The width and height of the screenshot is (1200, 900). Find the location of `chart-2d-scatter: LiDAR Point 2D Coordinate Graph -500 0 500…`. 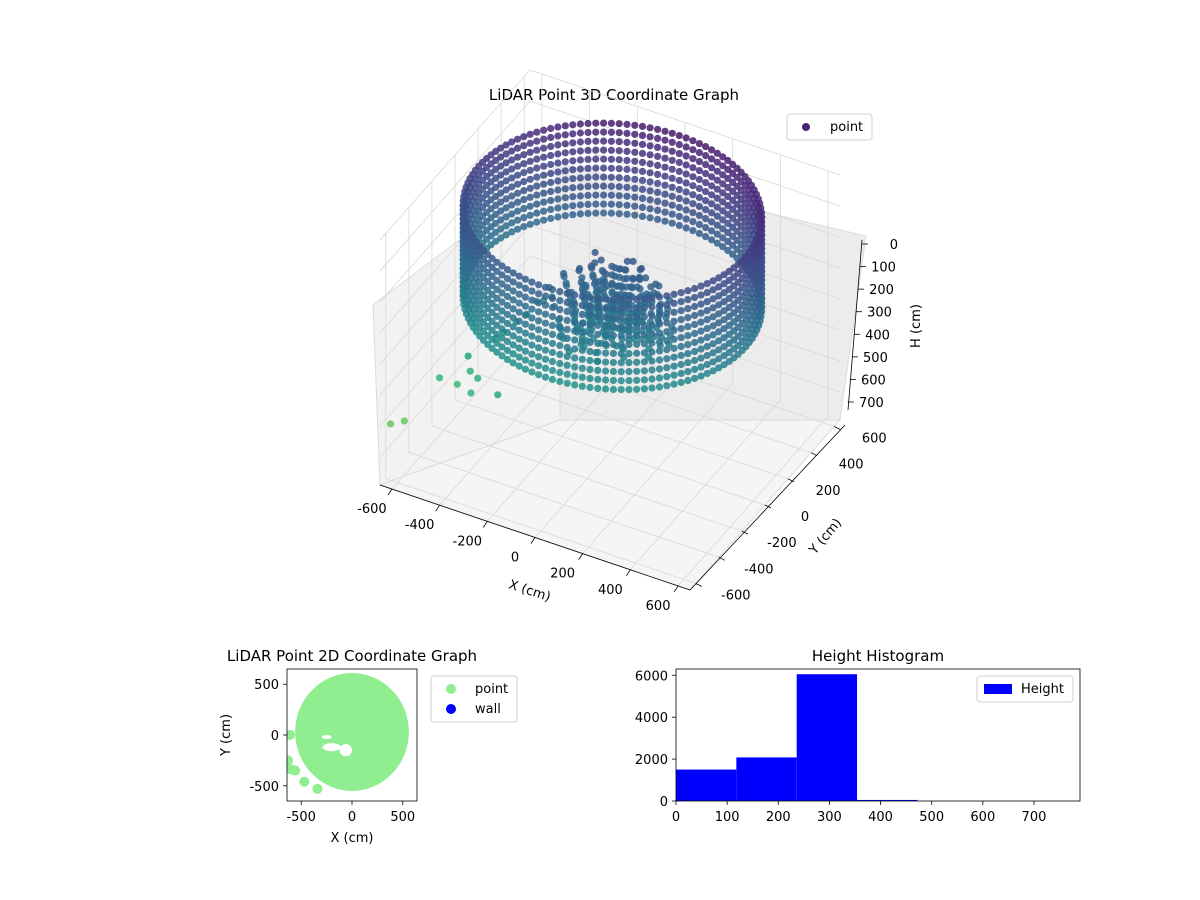

chart-2d-scatter: LiDAR Point 2D Coordinate Graph -500 0 500… is located at coordinates (368, 746).